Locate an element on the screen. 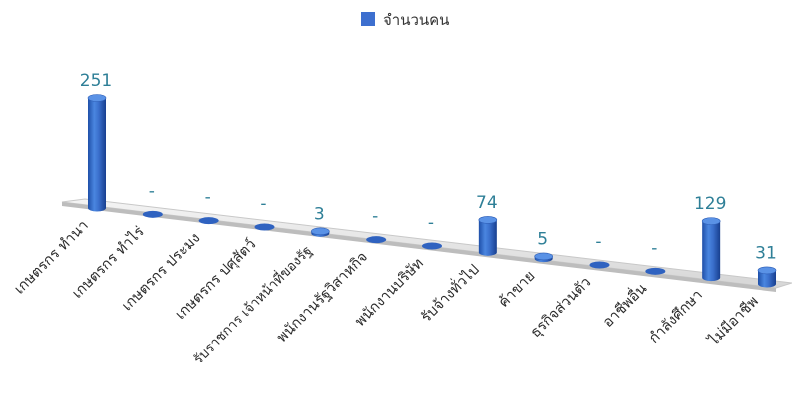 This screenshot has height=396, width=792. category-label: กำลังศึกษา is located at coordinates (676, 317).